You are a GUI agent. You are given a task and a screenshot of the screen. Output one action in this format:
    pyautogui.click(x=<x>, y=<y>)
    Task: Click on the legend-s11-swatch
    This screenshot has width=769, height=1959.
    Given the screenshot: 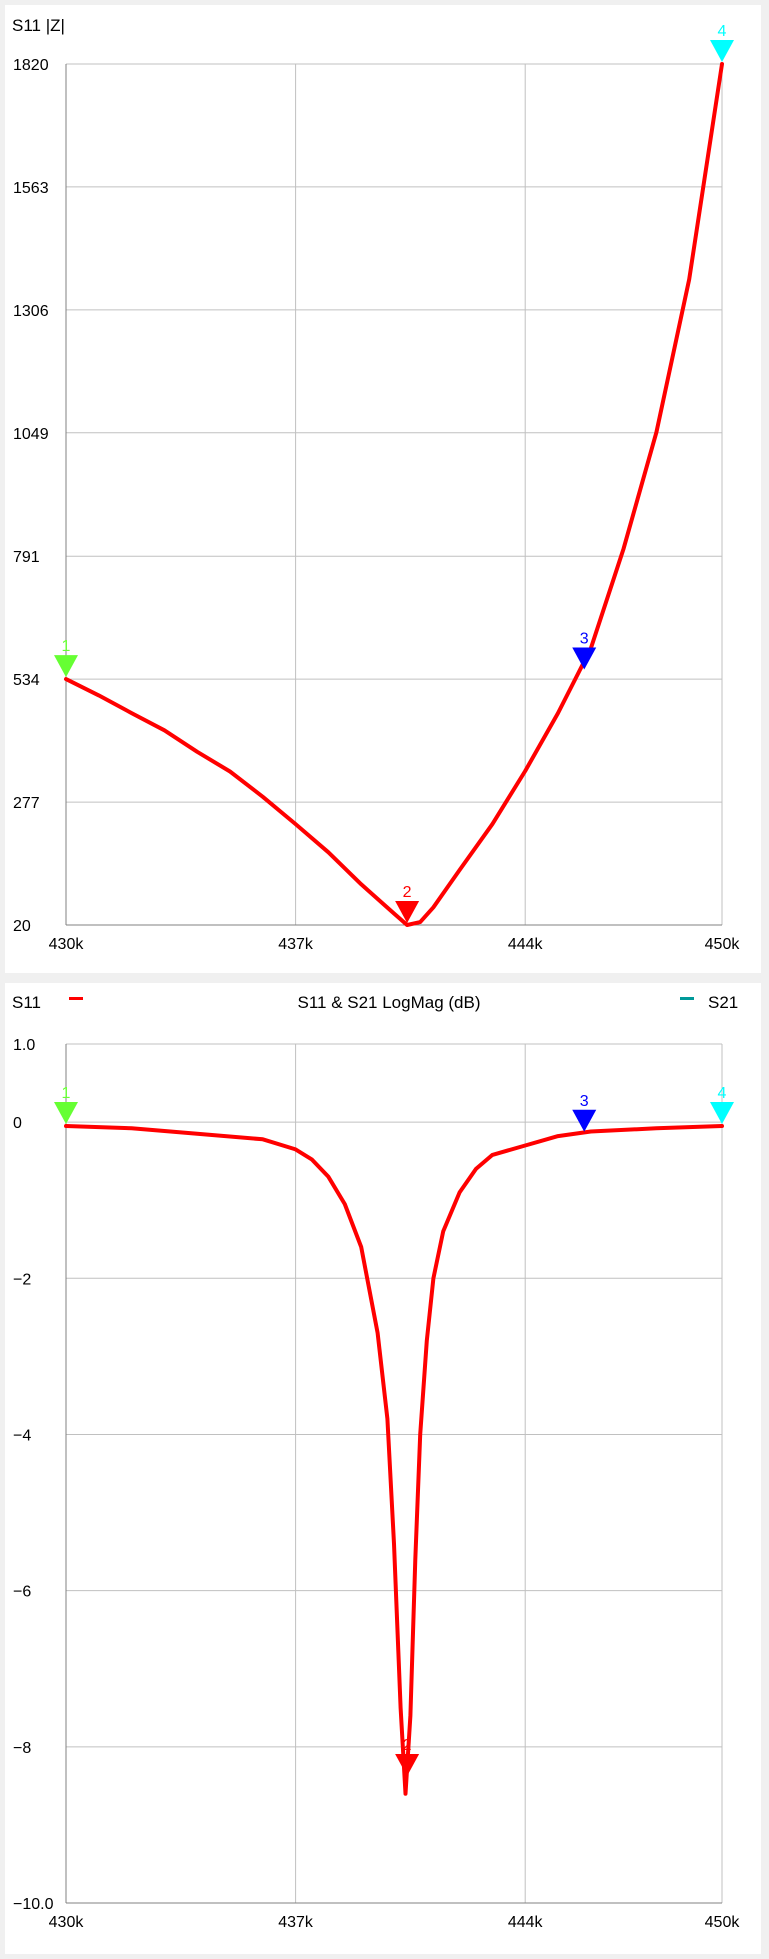 What is the action you would take?
    pyautogui.click(x=76, y=998)
    